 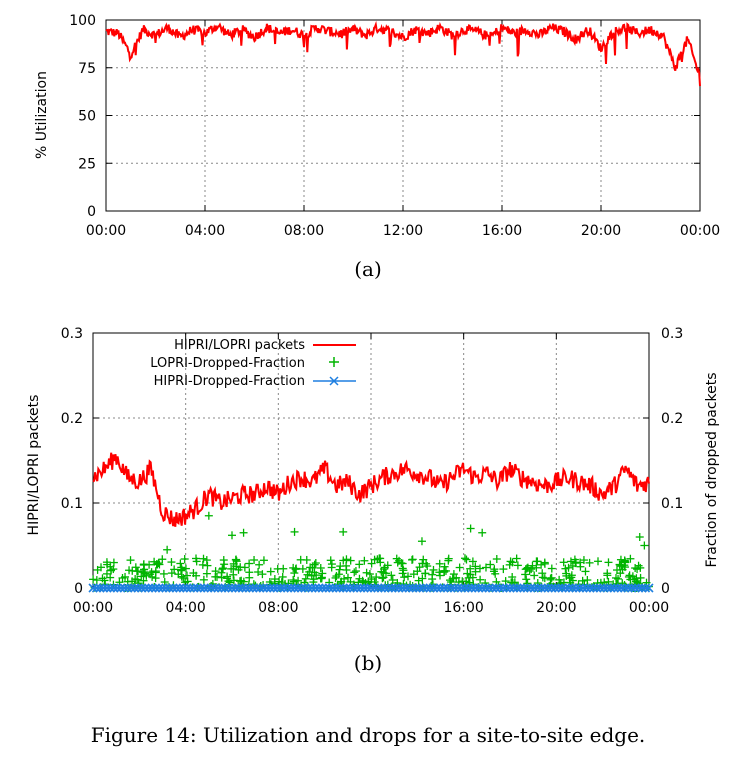 What do you see at coordinates (87, 164) in the screenshot?
I see `y-tick-label: 25` at bounding box center [87, 164].